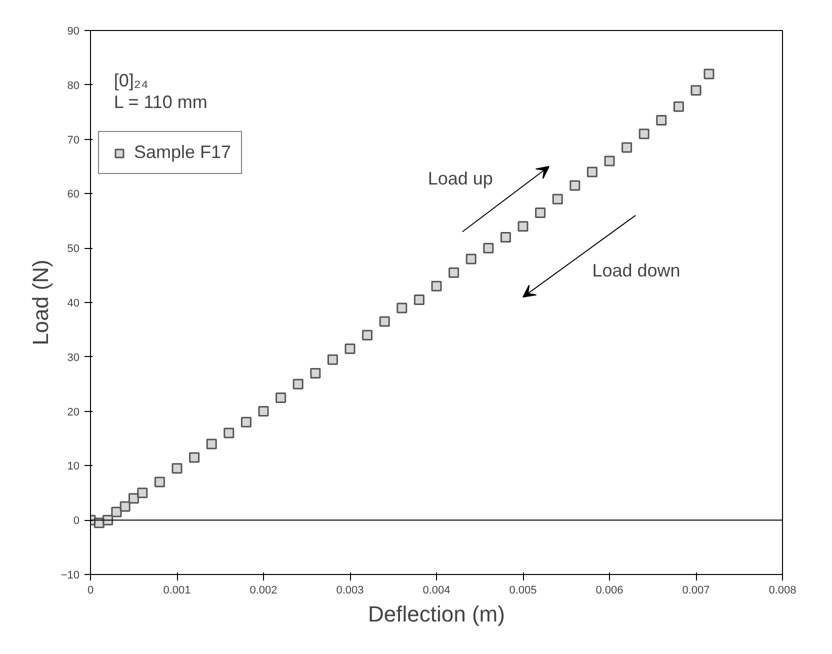 The width and height of the screenshot is (832, 654). What do you see at coordinates (436, 590) in the screenshot?
I see `x-tick-label: 0.004` at bounding box center [436, 590].